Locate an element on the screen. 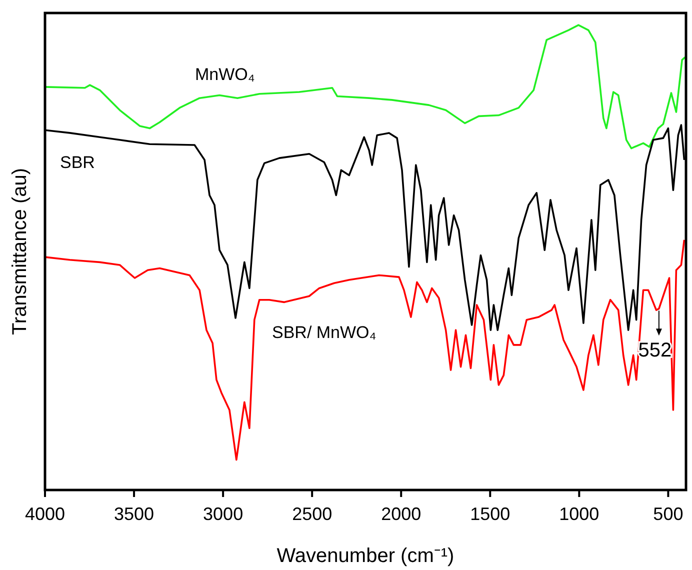 The height and width of the screenshot is (570, 692). series-label: SBR/ MnWO₄ is located at coordinates (324, 332).